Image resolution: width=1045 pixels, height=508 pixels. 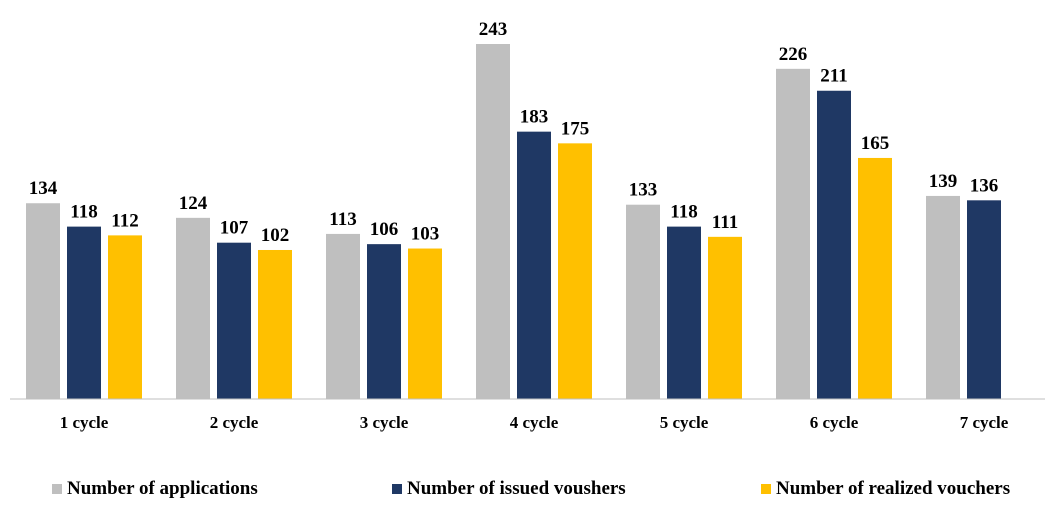 I want to click on category-label: 6 cycle, so click(x=834, y=422).